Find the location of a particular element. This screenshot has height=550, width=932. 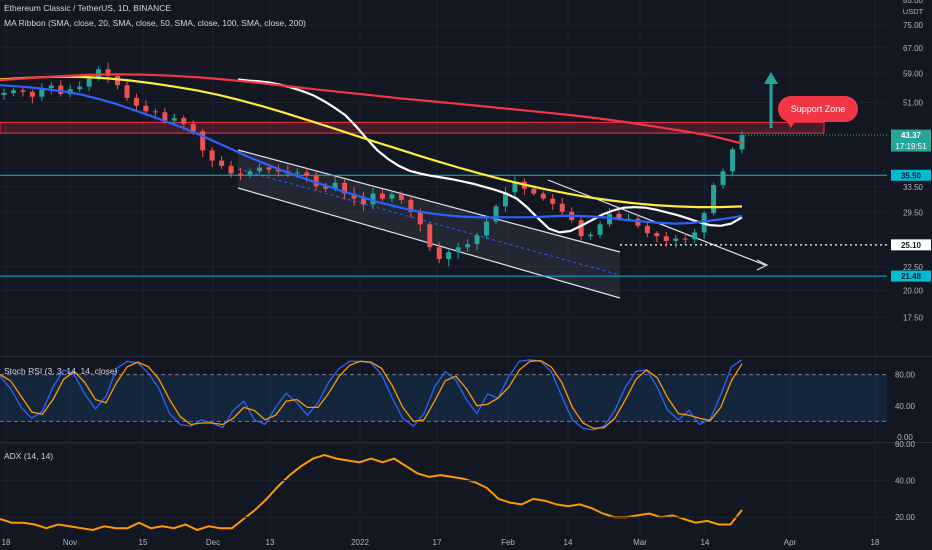

ma-line is located at coordinates (371, 109).